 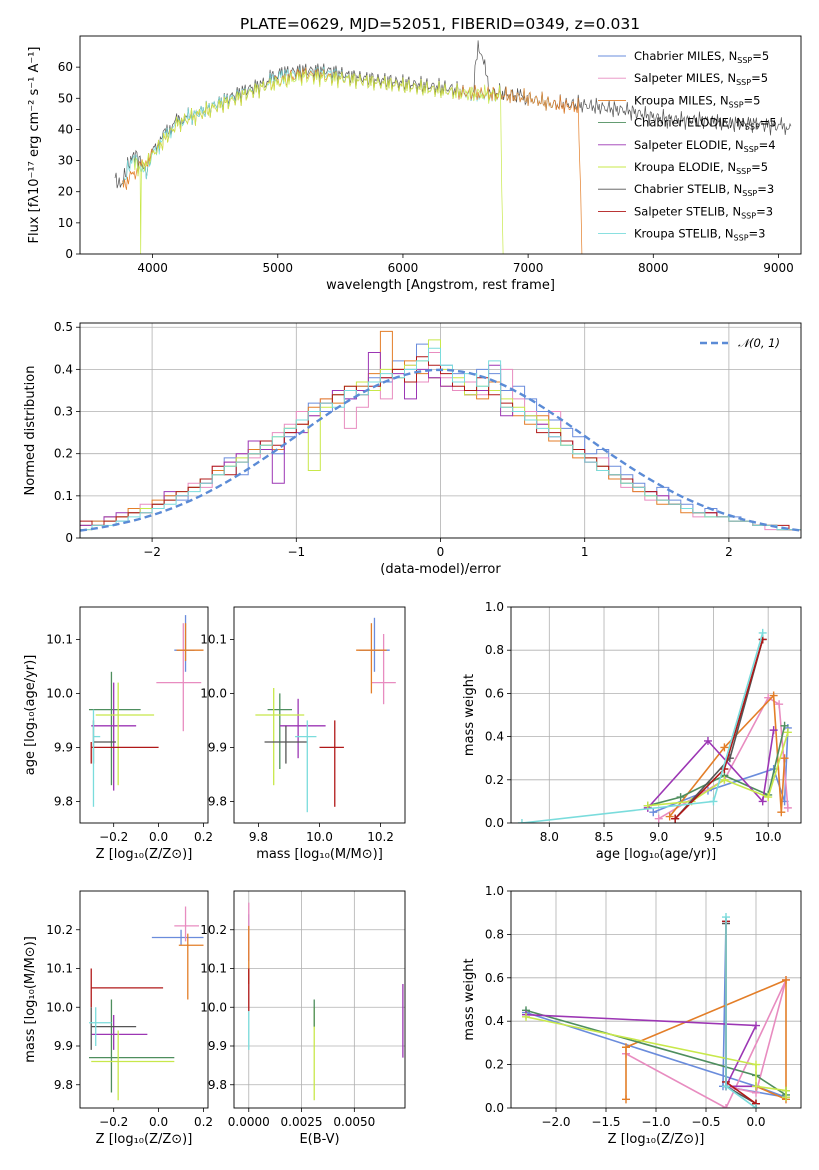 What do you see at coordinates (59, 1007) in the screenshot?
I see `y-tick-label: 10.0` at bounding box center [59, 1007].